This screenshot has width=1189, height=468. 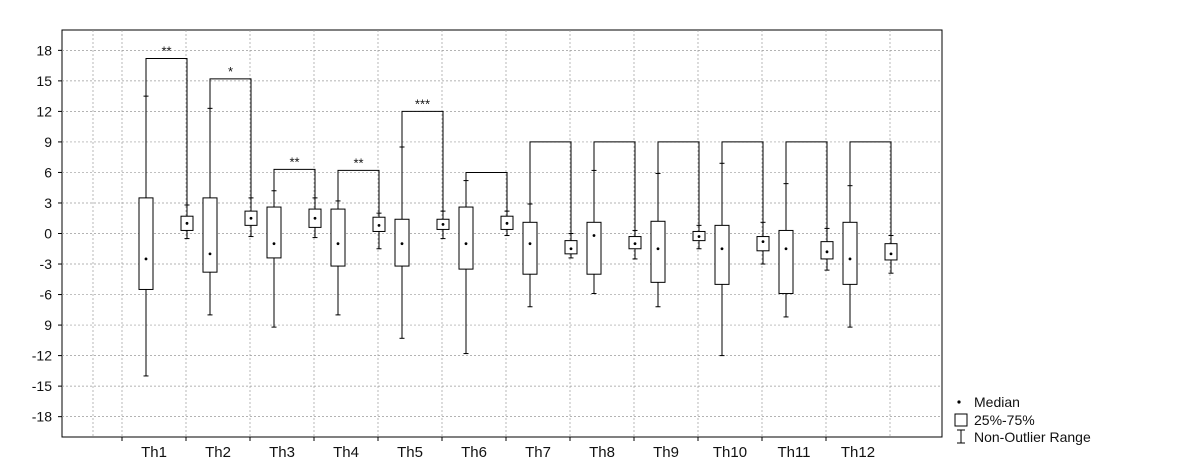 I want to click on y-tick-label: 15, so click(x=44, y=81).